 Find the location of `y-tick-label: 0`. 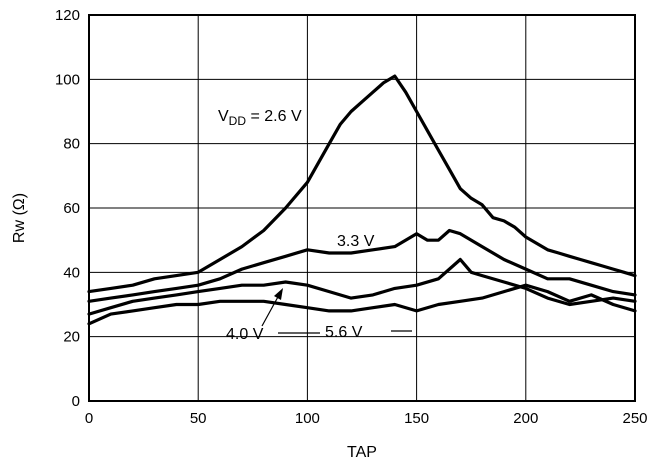

y-tick-label: 0 is located at coordinates (76, 401).